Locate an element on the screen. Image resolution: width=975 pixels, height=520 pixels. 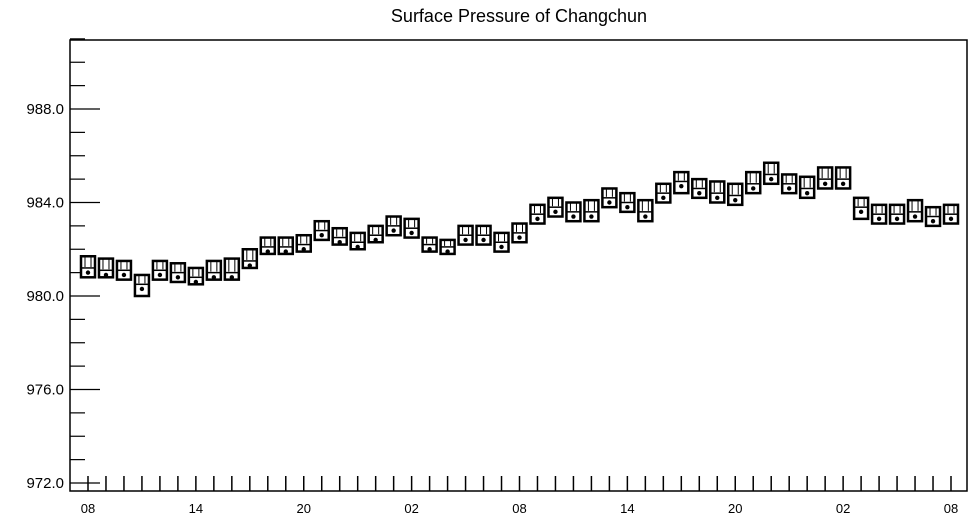
y-tick-label: 980.0 is located at coordinates (45, 296).